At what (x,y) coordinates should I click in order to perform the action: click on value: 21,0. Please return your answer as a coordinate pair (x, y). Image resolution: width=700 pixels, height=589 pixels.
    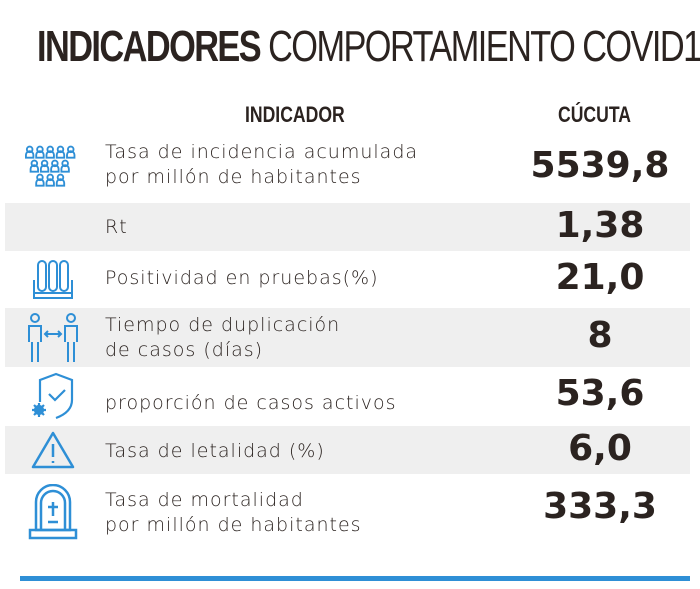
    Looking at the image, I should click on (600, 277).